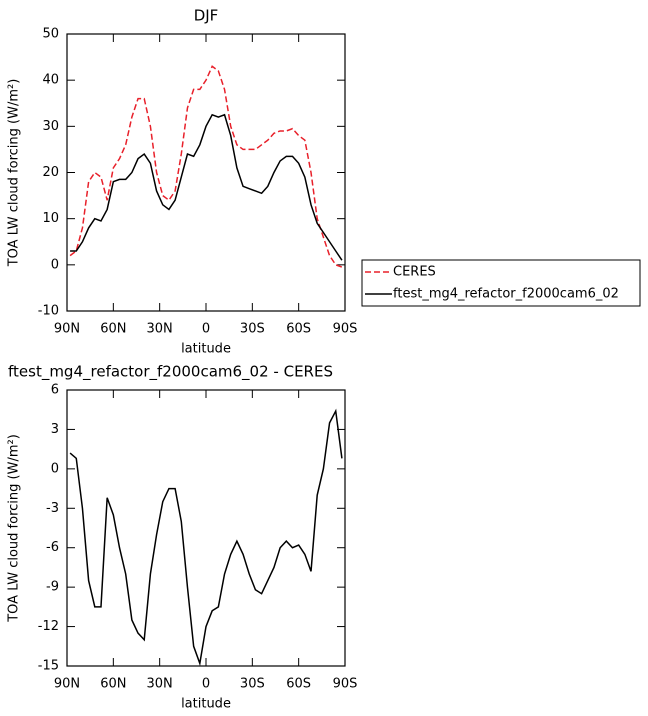  I want to click on y-tick-label: 40, so click(50, 80).